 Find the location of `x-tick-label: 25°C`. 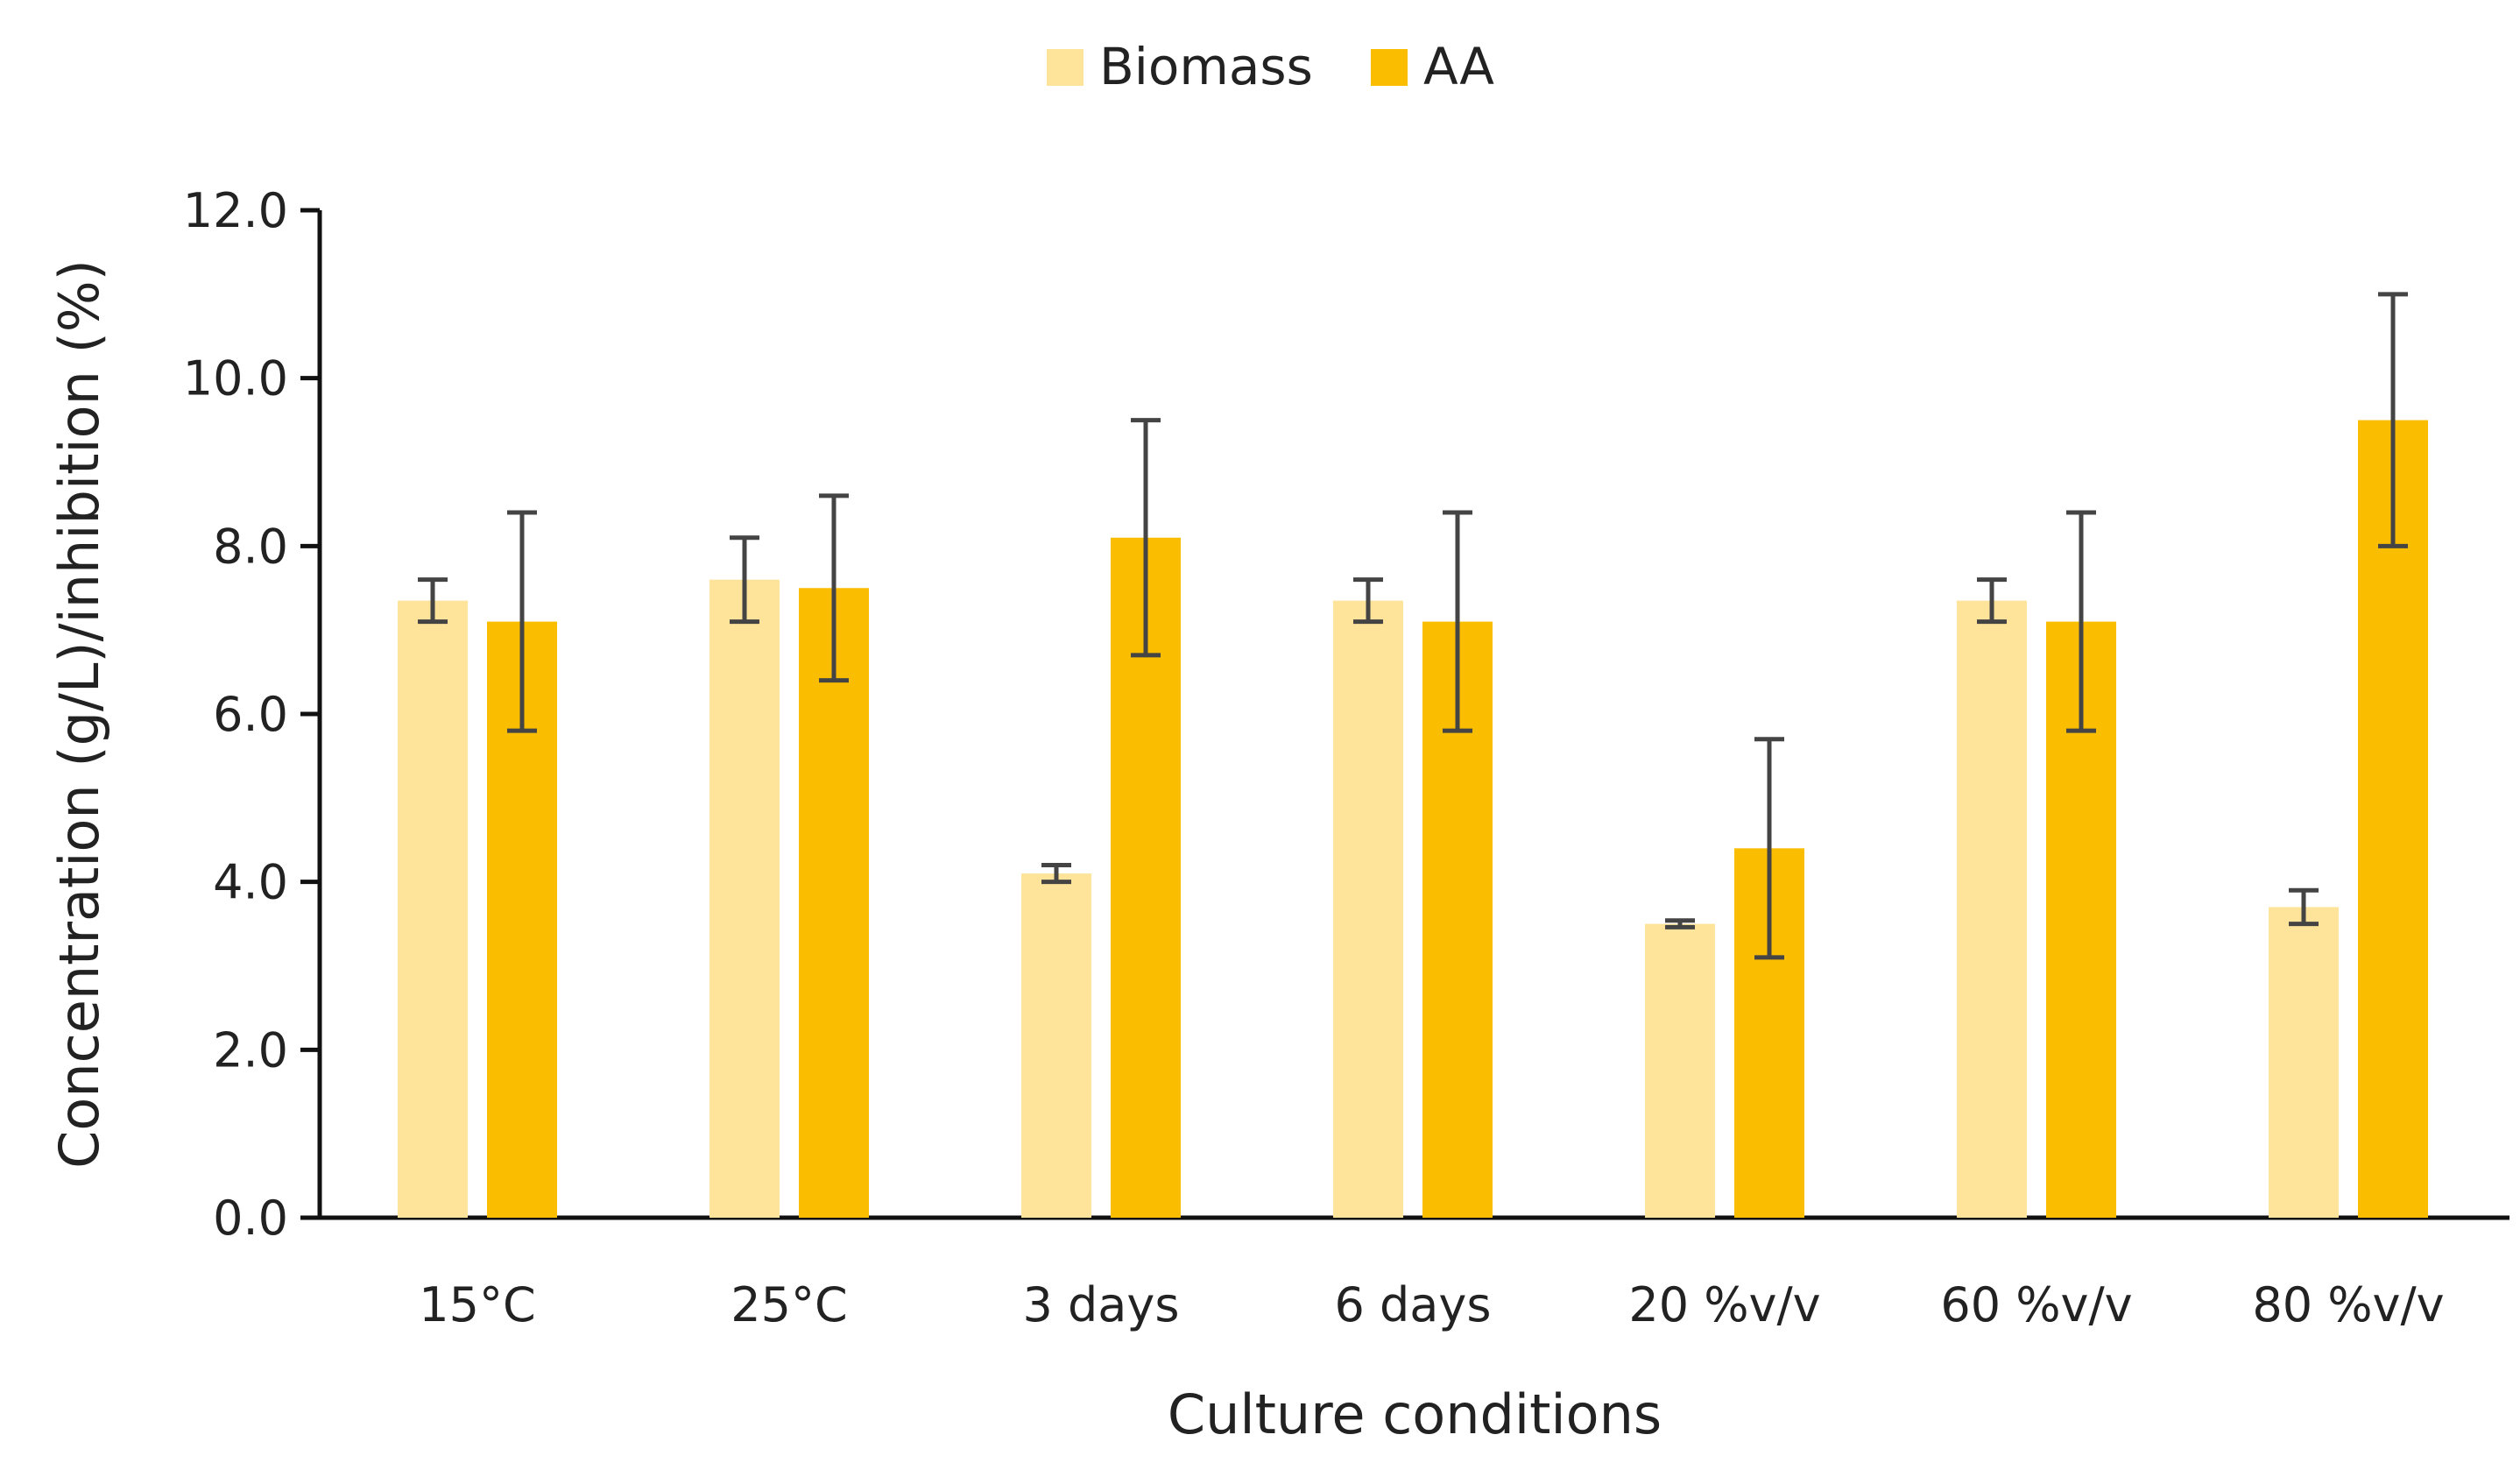

x-tick-label: 25°C is located at coordinates (789, 1305).